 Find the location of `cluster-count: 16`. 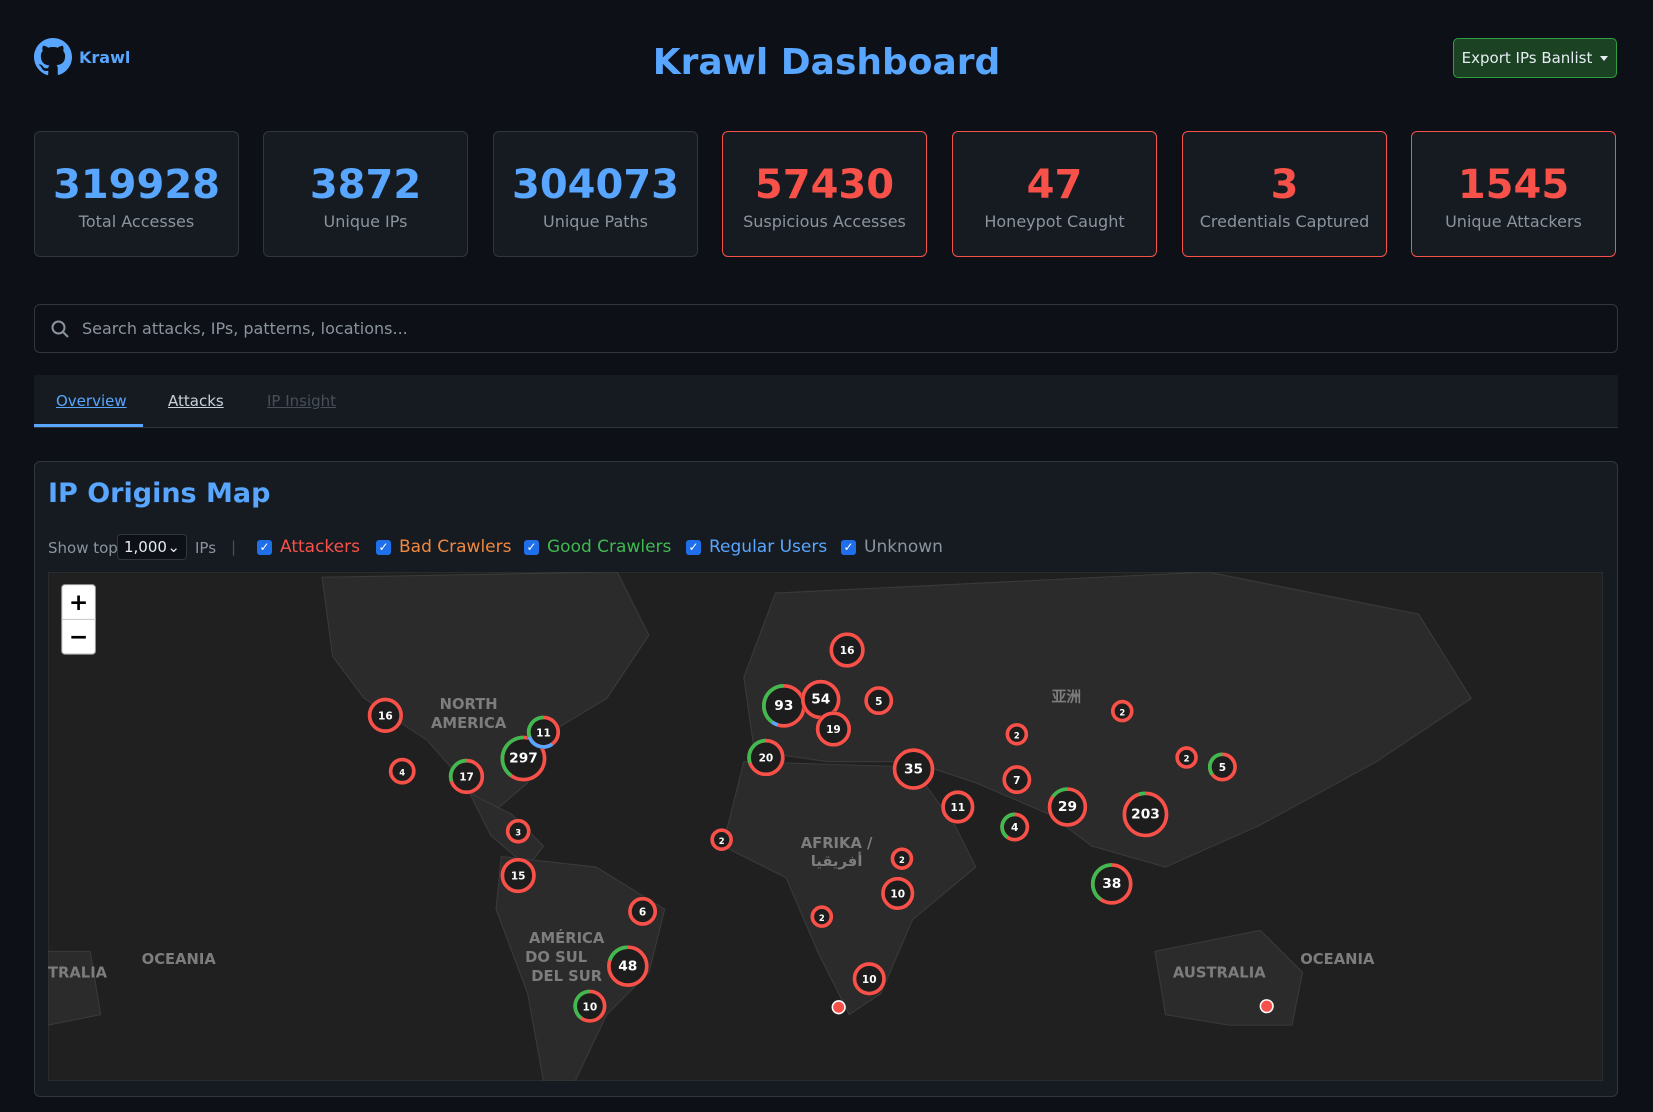

cluster-count: 16 is located at coordinates (385, 717).